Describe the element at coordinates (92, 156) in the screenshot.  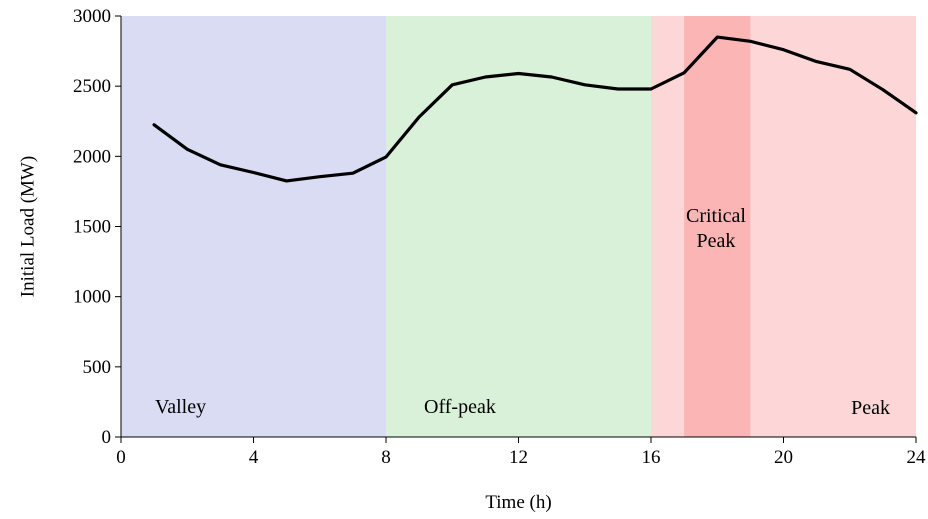
I see `y-tick-label: 2000` at that location.